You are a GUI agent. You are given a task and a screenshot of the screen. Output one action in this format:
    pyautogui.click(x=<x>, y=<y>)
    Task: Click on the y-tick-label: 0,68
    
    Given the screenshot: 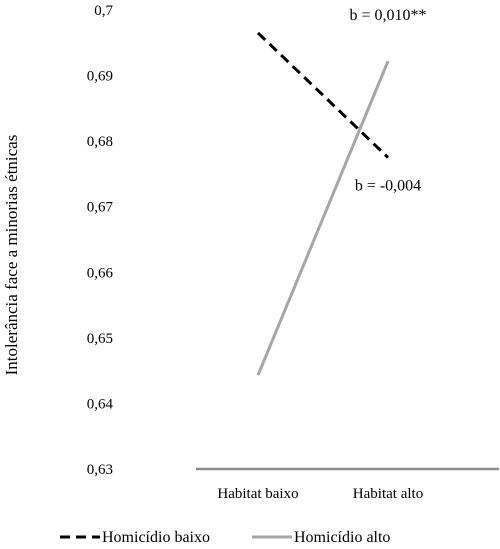 What is the action you would take?
    pyautogui.click(x=100, y=142)
    